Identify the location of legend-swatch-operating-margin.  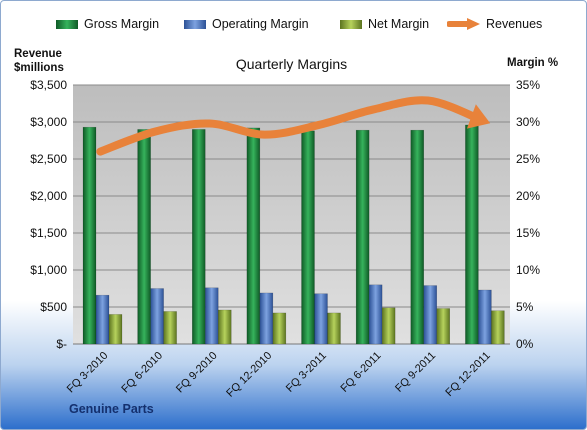
(195, 24).